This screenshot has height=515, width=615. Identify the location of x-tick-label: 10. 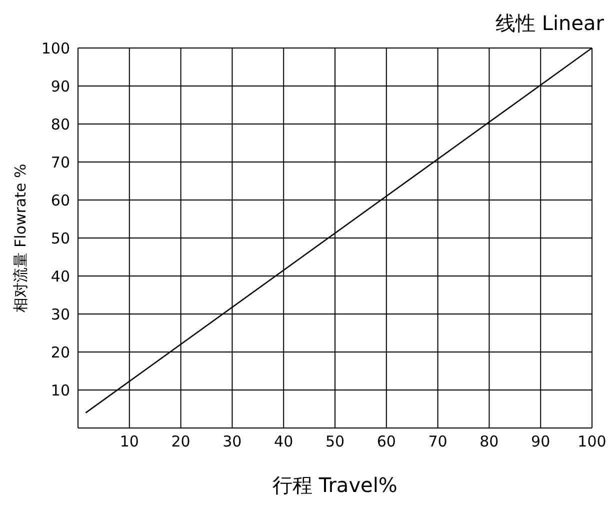
(129, 441).